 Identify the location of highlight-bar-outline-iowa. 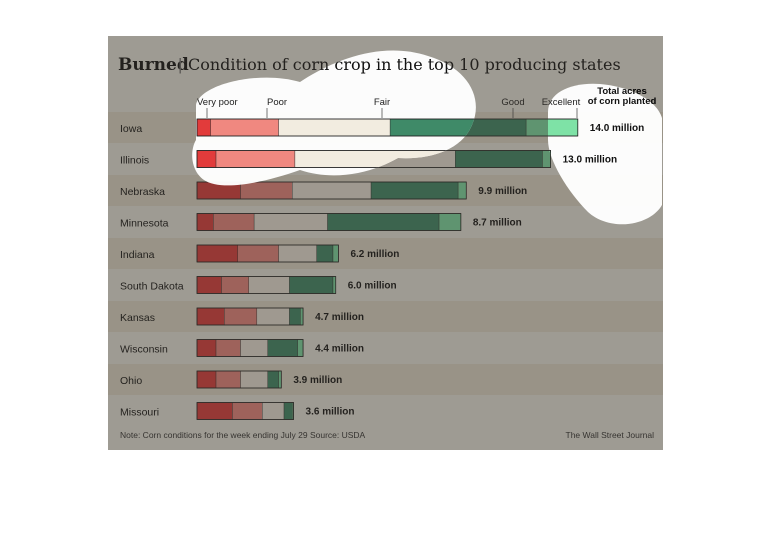
(387, 127).